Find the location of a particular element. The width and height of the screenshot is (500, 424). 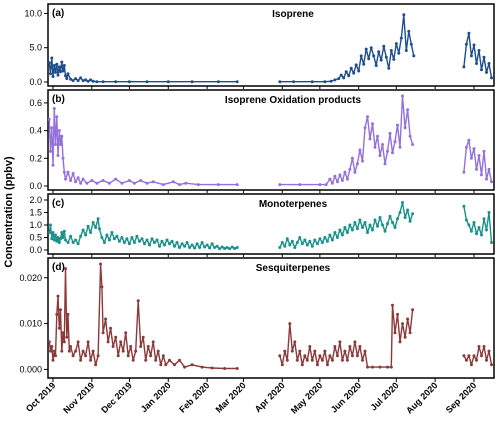

panel-letter: (a) is located at coordinates (58, 13).